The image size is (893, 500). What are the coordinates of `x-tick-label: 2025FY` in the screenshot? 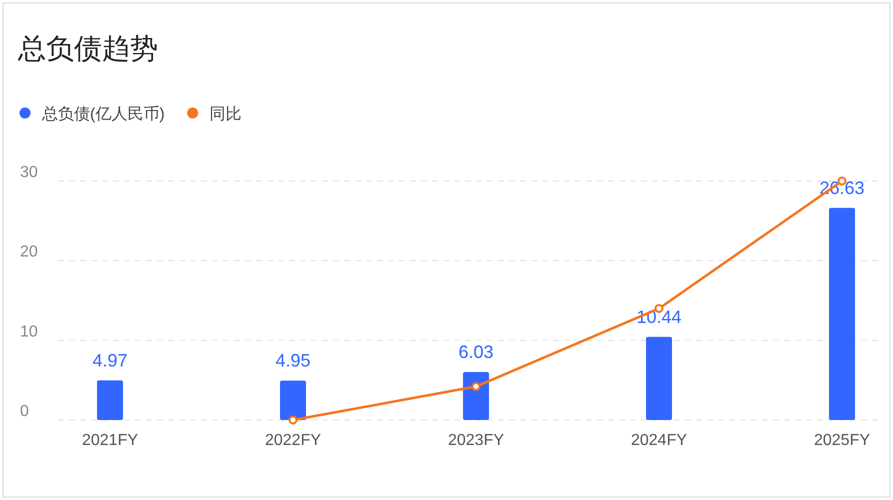 It's located at (842, 440).